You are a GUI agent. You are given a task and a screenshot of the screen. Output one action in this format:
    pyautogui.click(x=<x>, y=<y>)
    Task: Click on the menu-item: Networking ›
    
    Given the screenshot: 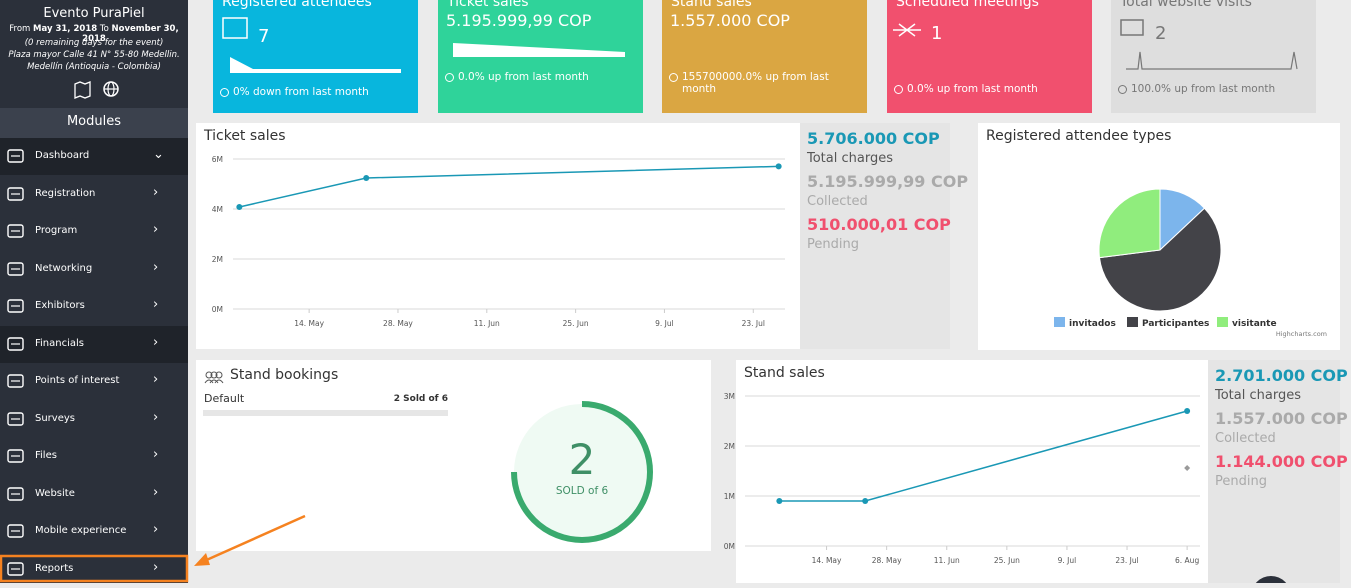 What is the action you would take?
    pyautogui.click(x=94, y=269)
    